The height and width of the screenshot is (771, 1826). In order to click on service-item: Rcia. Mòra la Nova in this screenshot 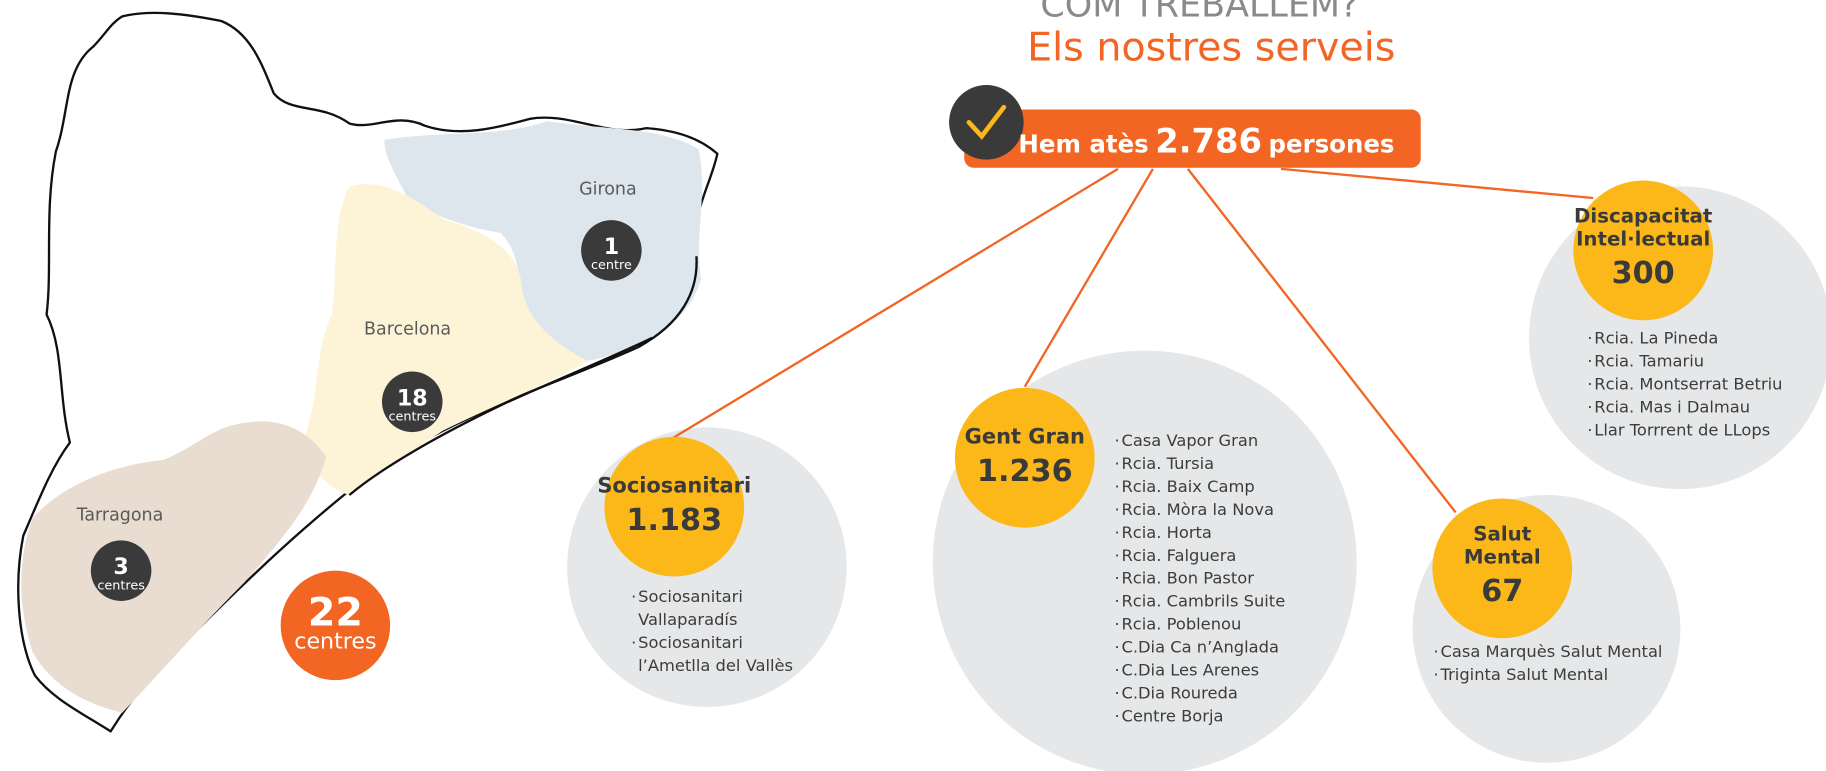, I will do `click(1197, 509)`.